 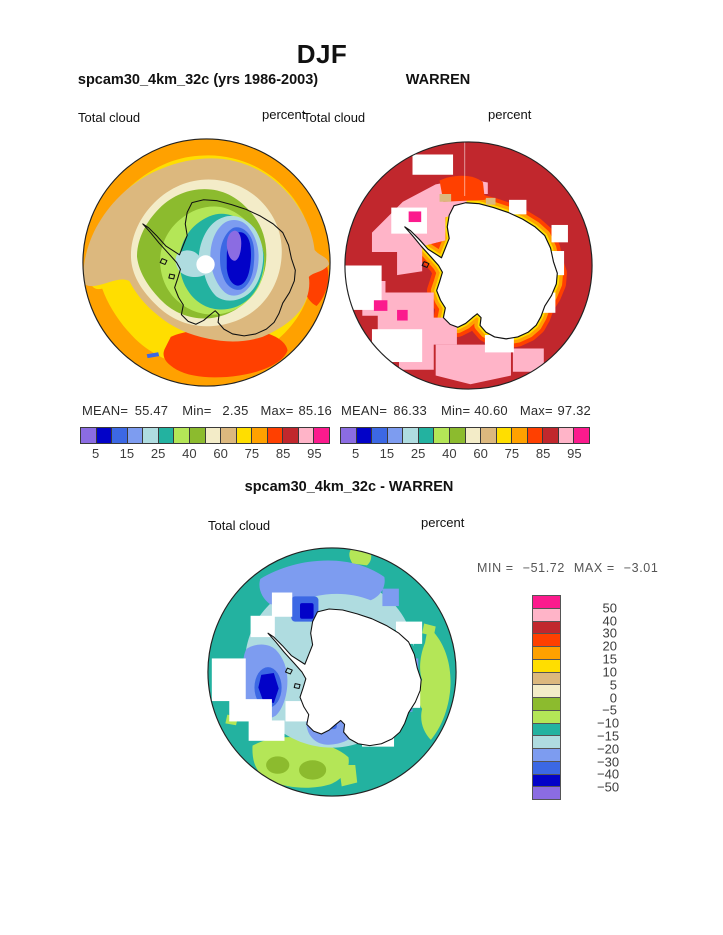 What do you see at coordinates (567, 568) in the screenshot?
I see `stats-diff: MIN = −51.72 MAX = −3.01` at bounding box center [567, 568].